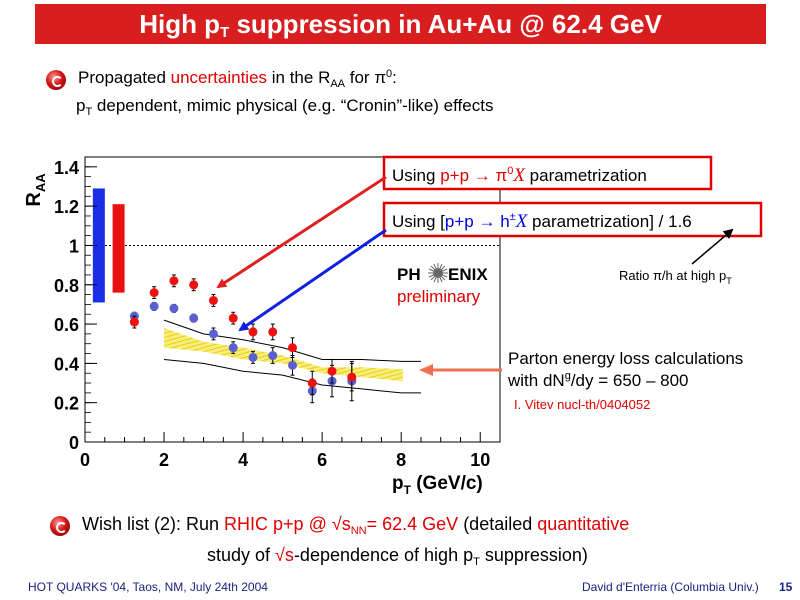 The height and width of the screenshot is (600, 800). What do you see at coordinates (312, 280) in the screenshot?
I see `blue-arrow` at bounding box center [312, 280].